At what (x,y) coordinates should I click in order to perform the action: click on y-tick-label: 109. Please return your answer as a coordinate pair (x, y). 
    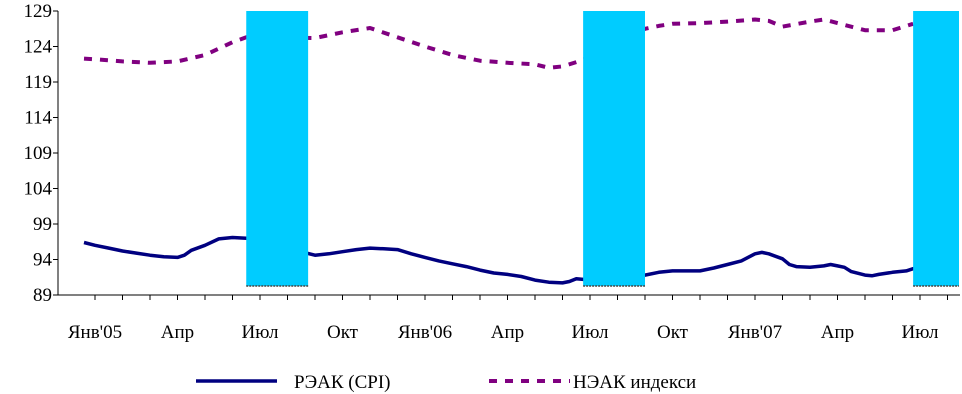
    Looking at the image, I should click on (38, 153).